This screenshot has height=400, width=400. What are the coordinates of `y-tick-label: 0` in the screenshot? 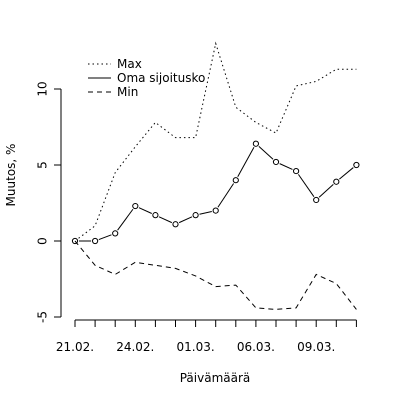 It's located at (43, 241).